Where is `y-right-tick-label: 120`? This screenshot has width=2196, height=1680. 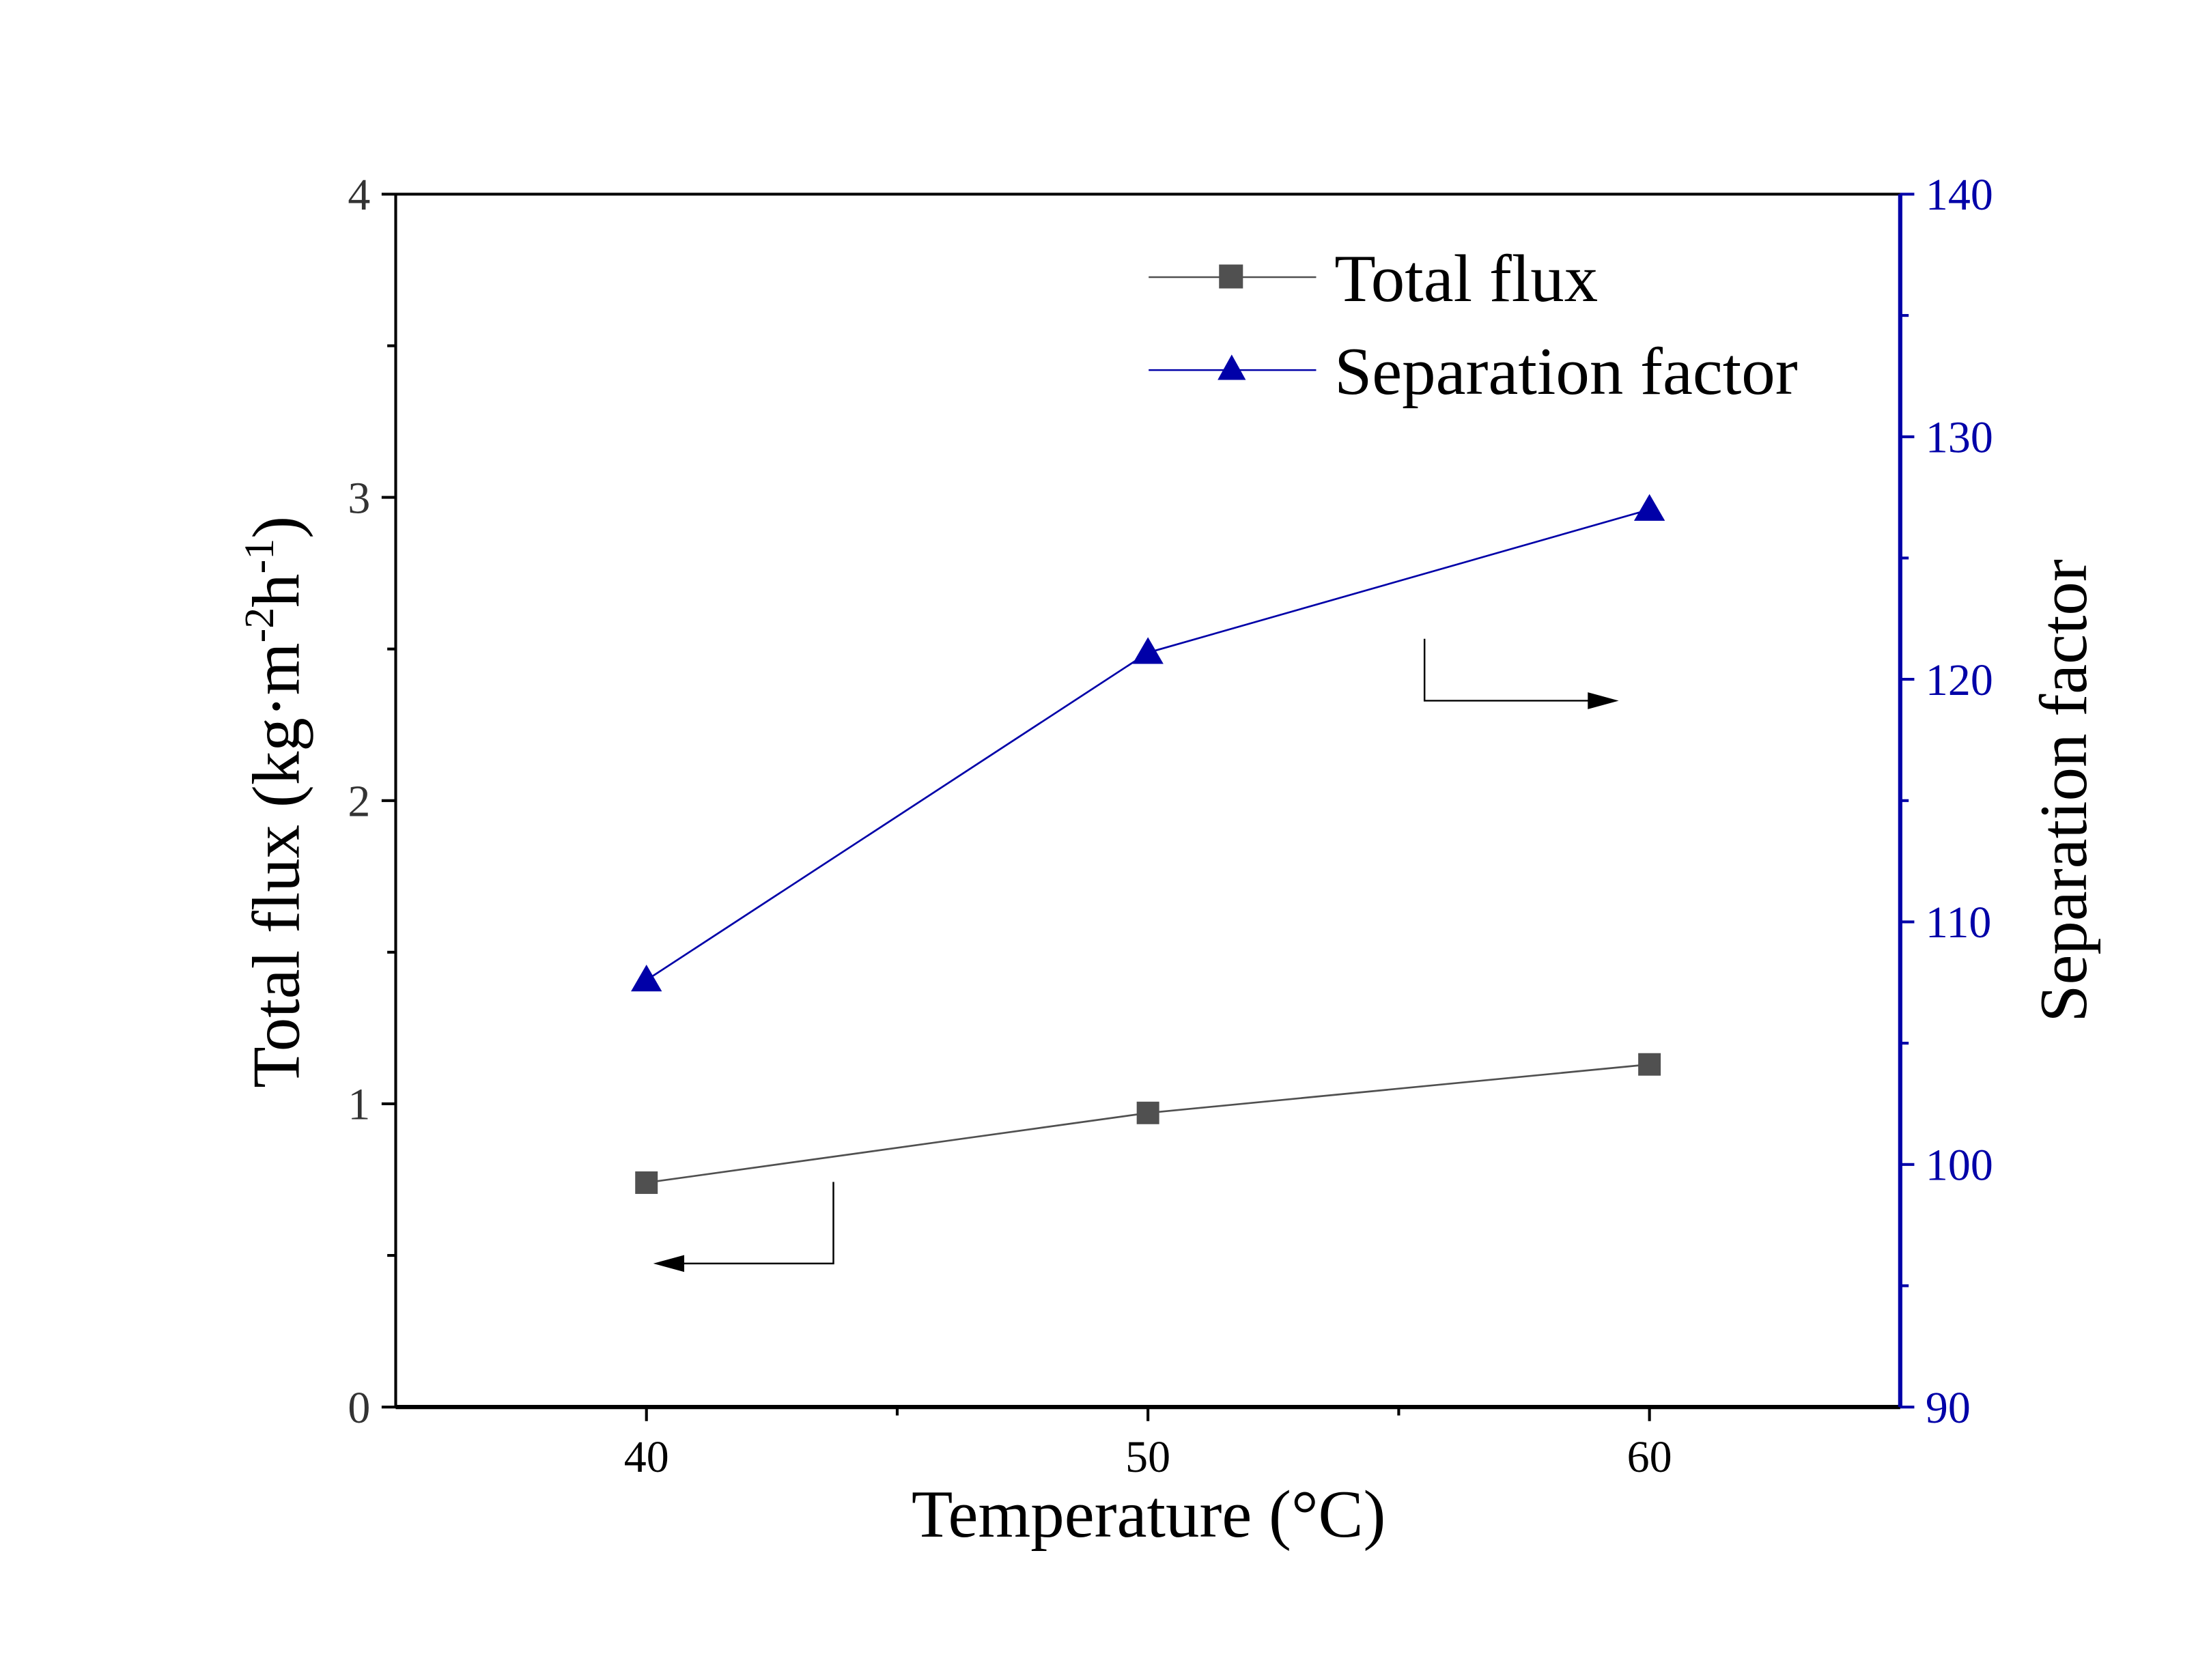 y-right-tick-label: 120 is located at coordinates (1959, 680).